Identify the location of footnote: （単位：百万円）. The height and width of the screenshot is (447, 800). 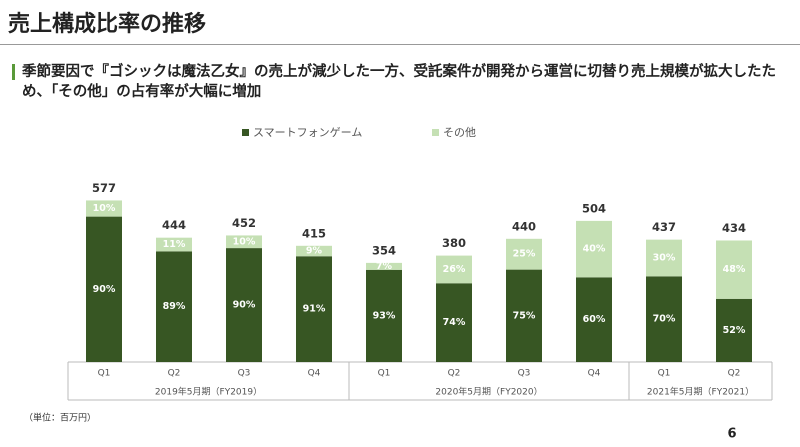
(60, 418).